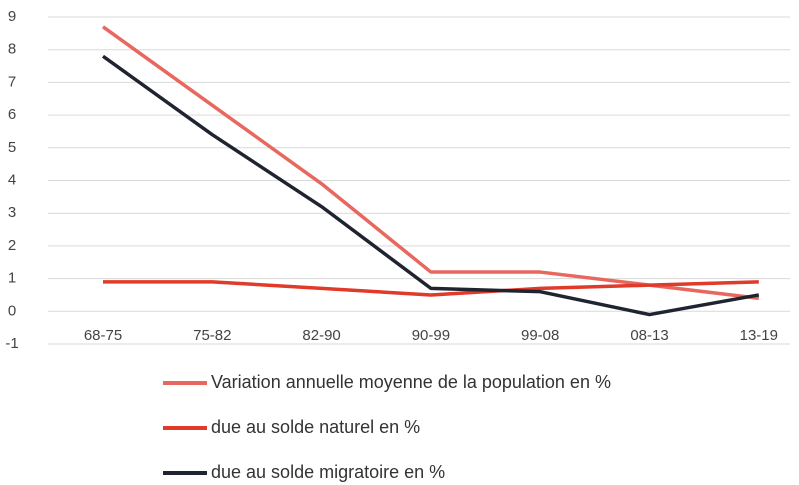 The image size is (799, 485). What do you see at coordinates (12, 179) in the screenshot?
I see `y-tick-label: 4` at bounding box center [12, 179].